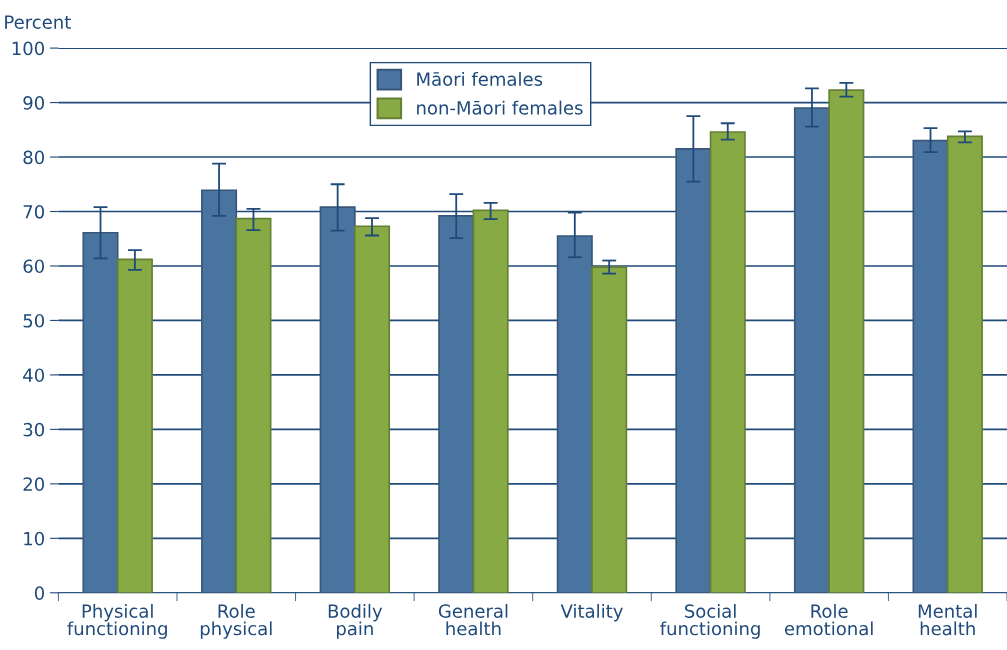 This screenshot has width=1007, height=650. What do you see at coordinates (828, 619) in the screenshot?
I see `x-tick-label: Role emotional` at bounding box center [828, 619].